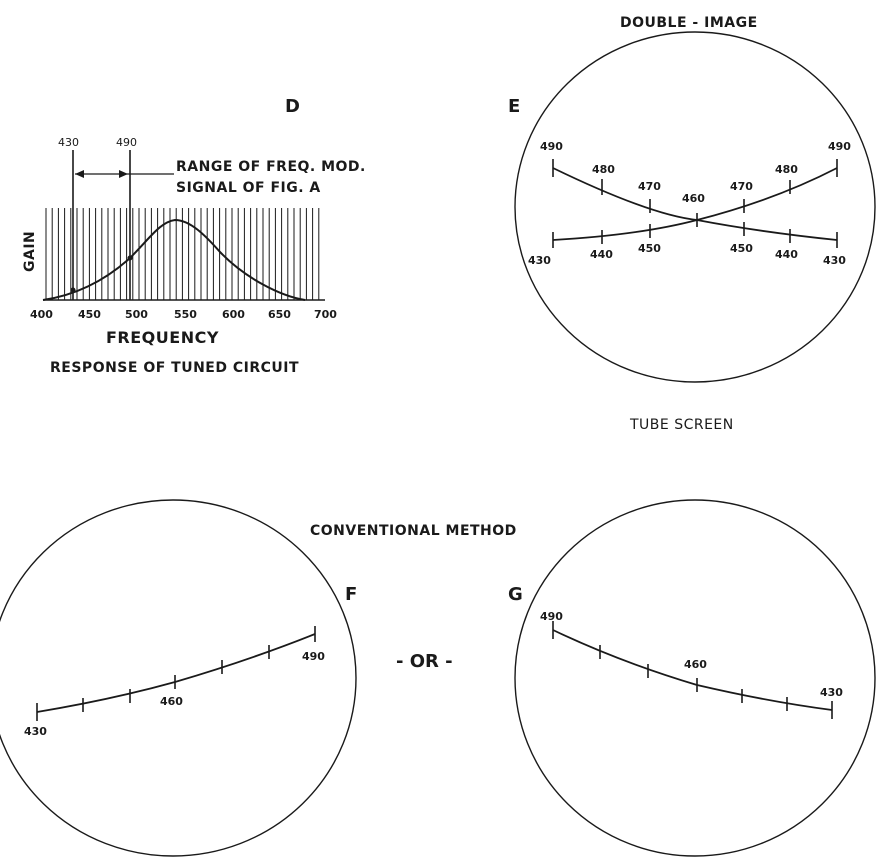  I want to click on x-tick-label: 600, so click(233, 314).